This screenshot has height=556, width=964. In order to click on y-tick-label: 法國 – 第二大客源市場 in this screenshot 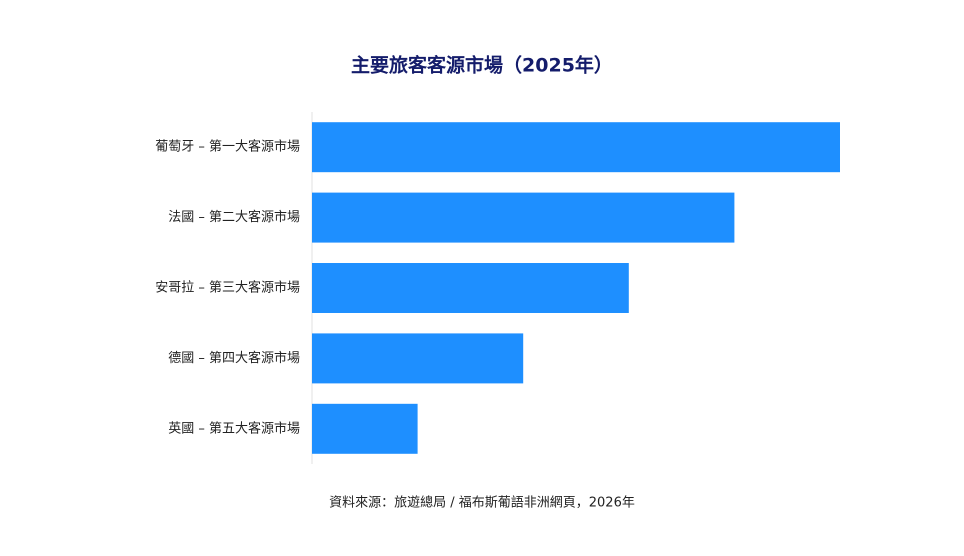, I will do `click(234, 217)`.